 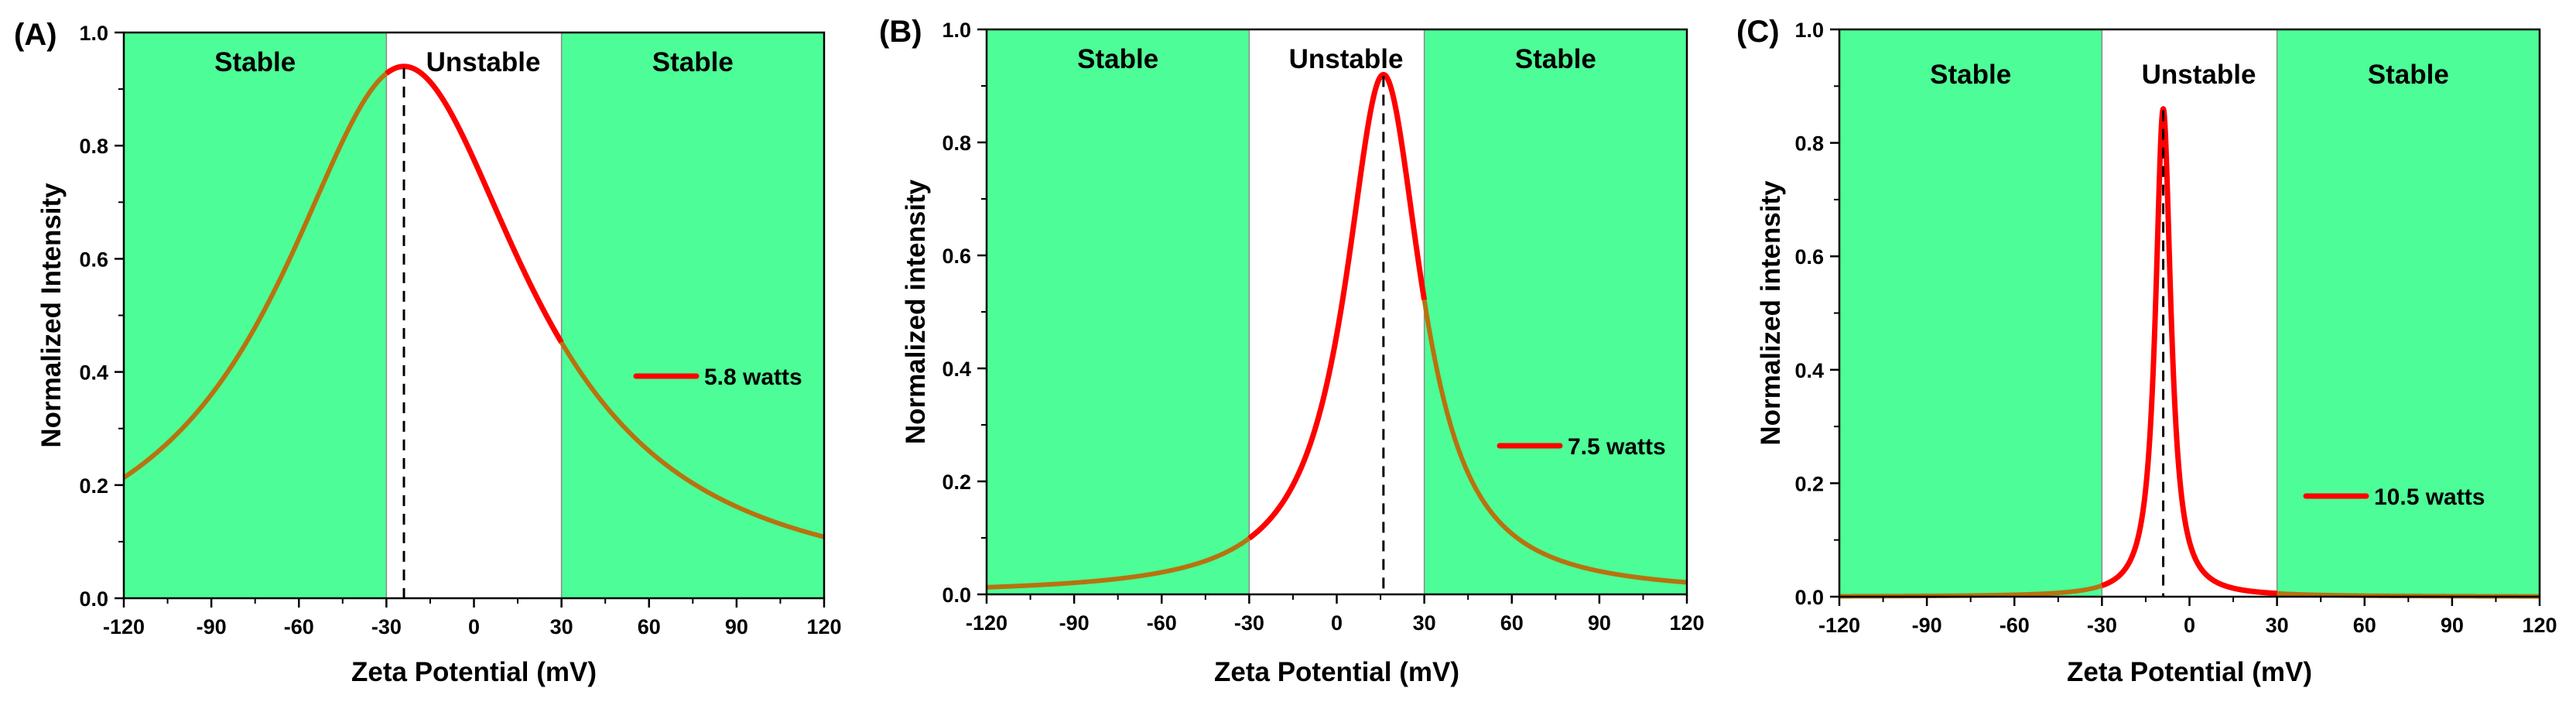 I want to click on panel-label: (B), so click(x=900, y=32).